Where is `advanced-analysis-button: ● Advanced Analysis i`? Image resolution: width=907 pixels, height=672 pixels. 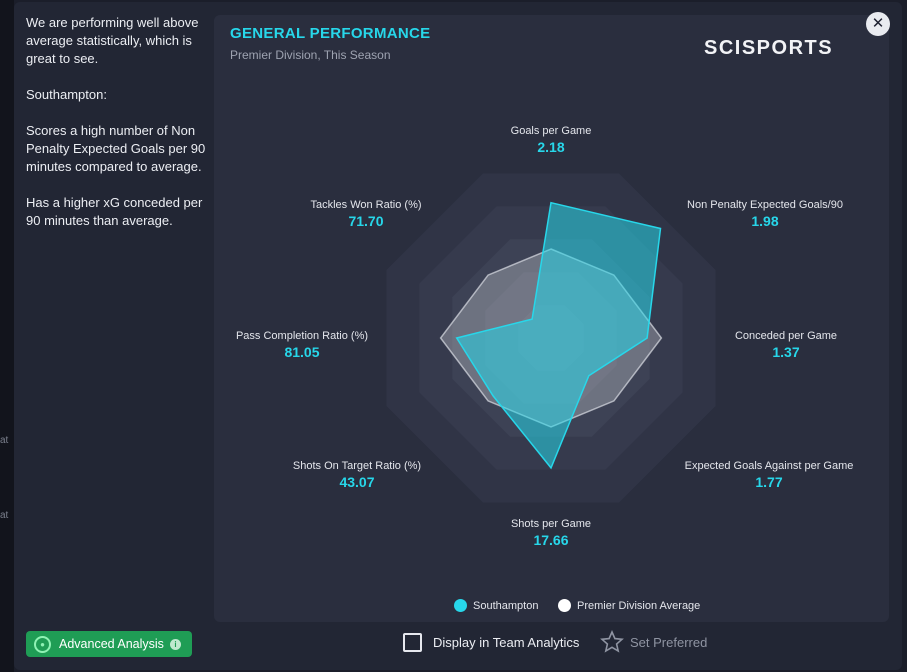 advanced-analysis-button: ● Advanced Analysis i is located at coordinates (109, 644).